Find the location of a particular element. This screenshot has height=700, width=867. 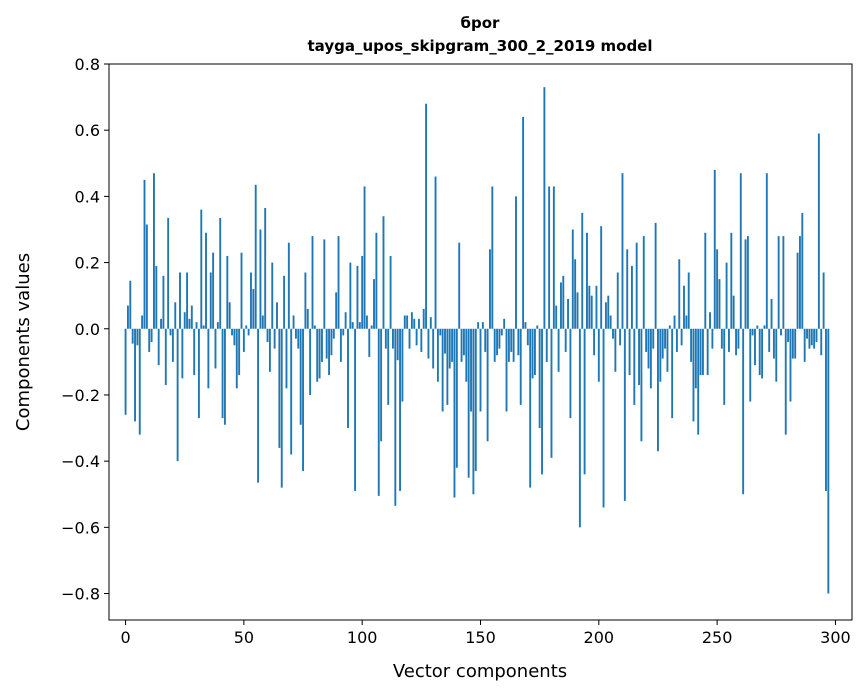

y-axis-label: Components values is located at coordinates (23, 342).